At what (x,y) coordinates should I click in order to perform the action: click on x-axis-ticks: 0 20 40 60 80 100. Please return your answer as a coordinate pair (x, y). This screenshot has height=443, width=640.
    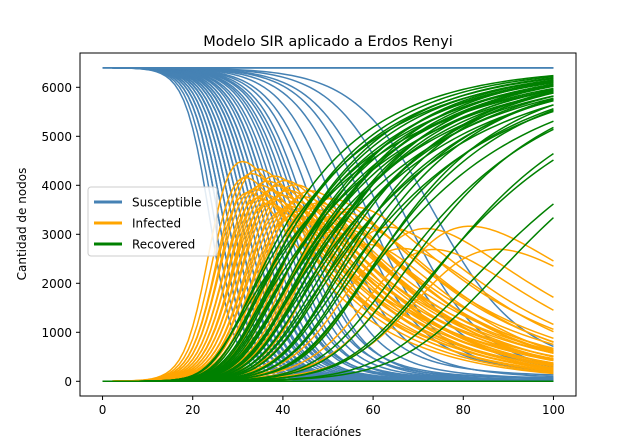
    Looking at the image, I should click on (332, 406).